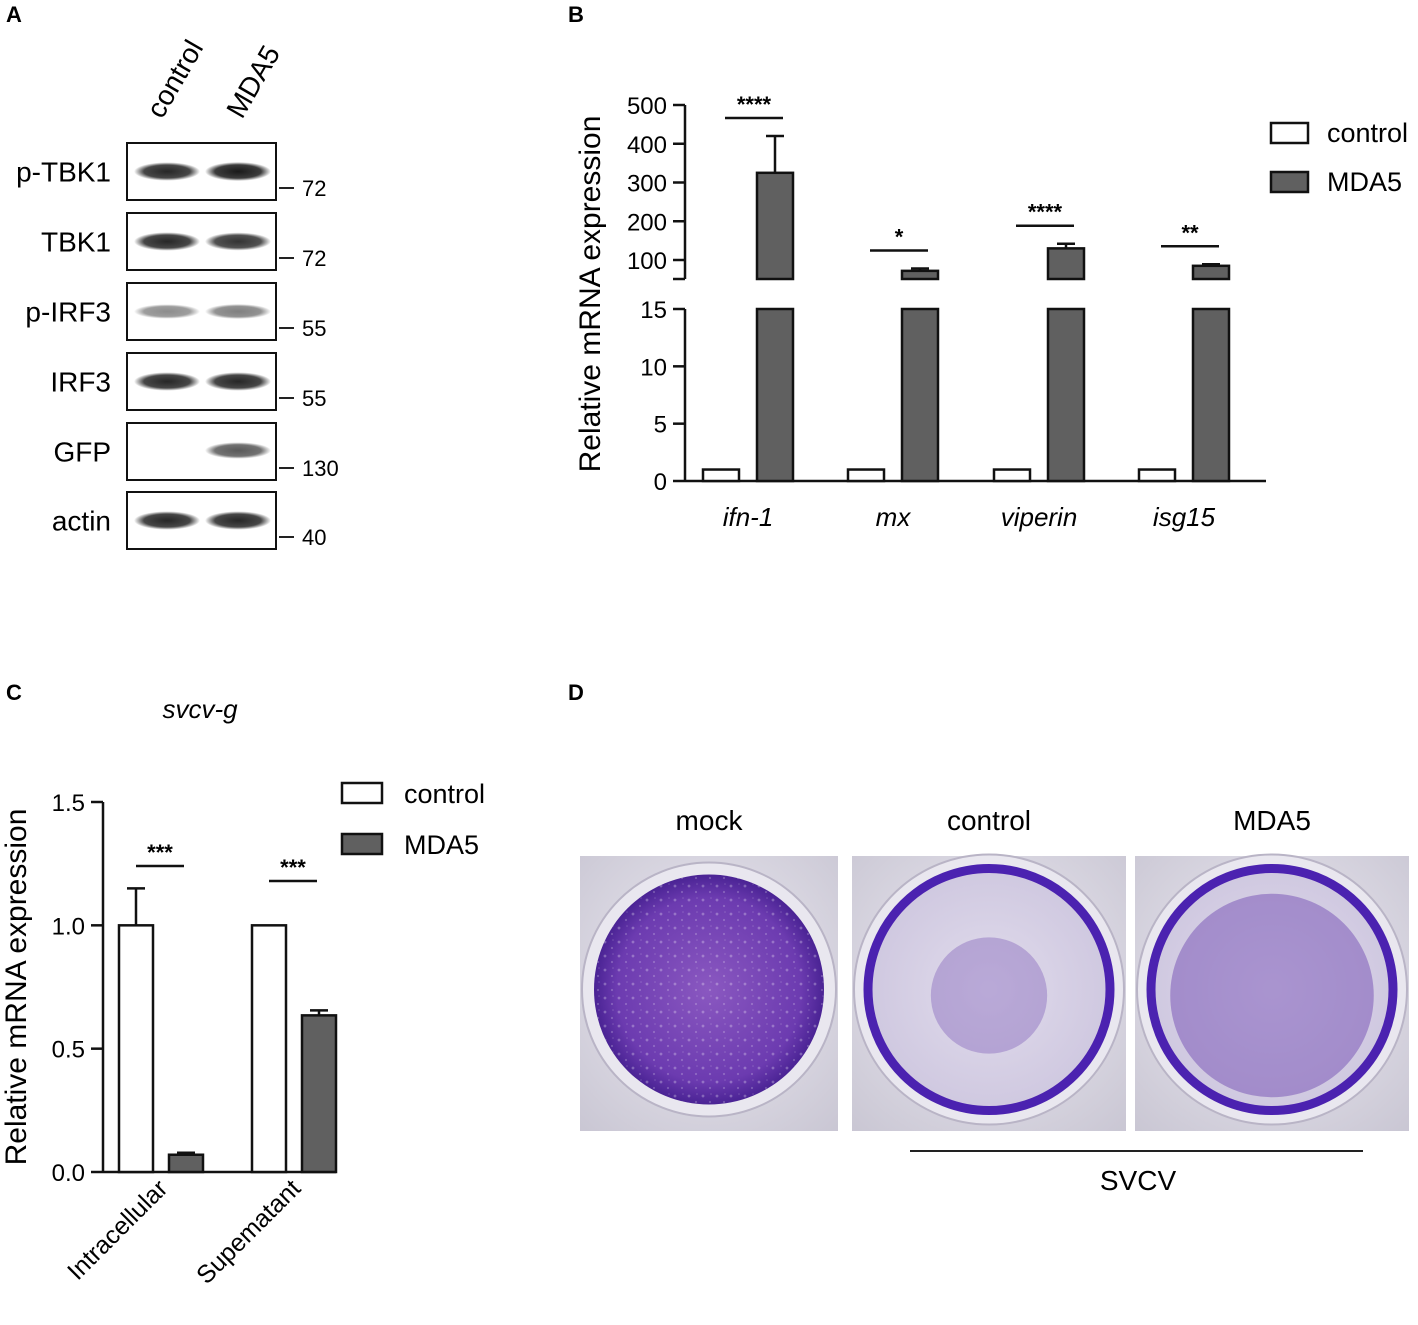 The image size is (1418, 1325). Describe the element at coordinates (647, 261) in the screenshot. I see `y-tick-label: 100` at that location.